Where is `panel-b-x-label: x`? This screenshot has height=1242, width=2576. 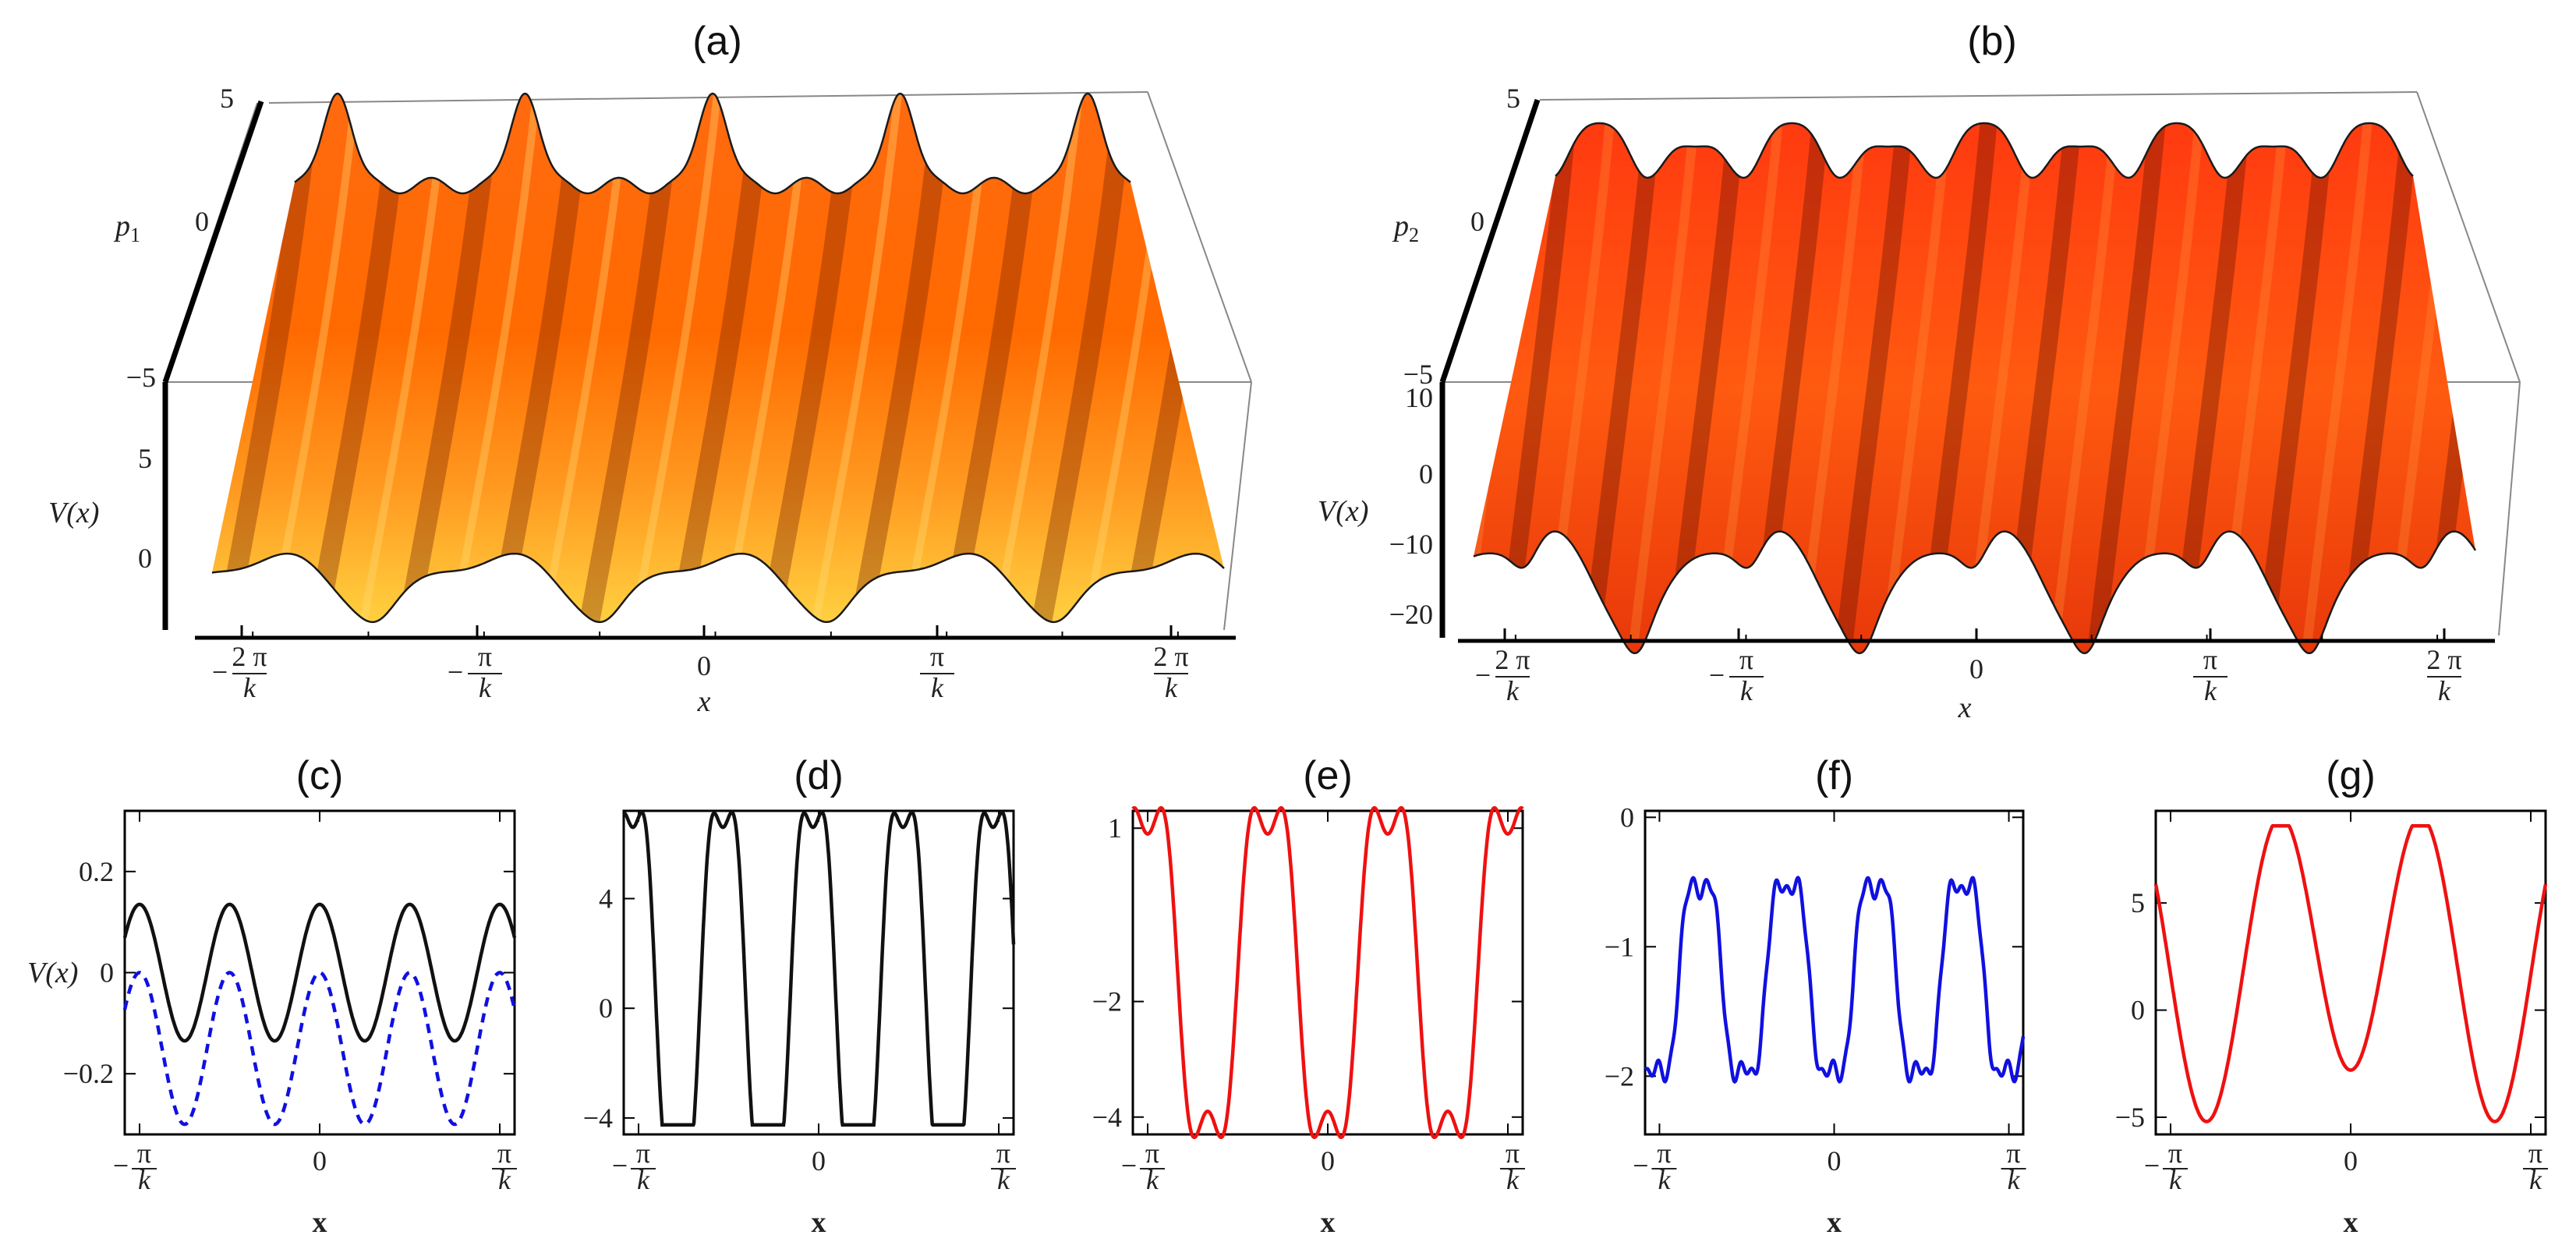 panel-b-x-label: x is located at coordinates (1965, 708).